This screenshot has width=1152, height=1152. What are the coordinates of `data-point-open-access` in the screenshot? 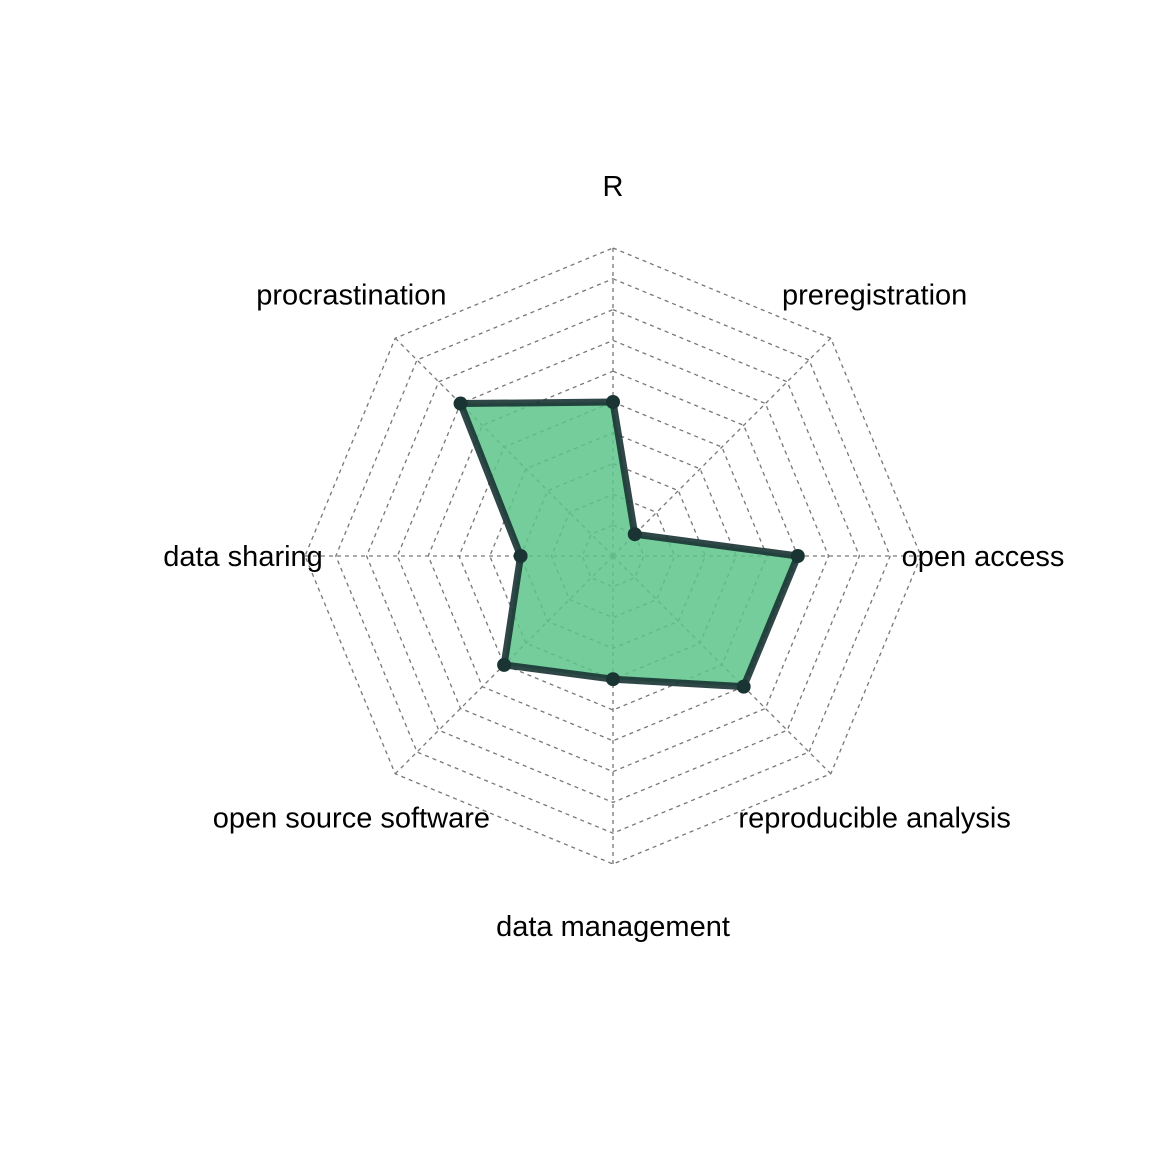 It's located at (797, 556).